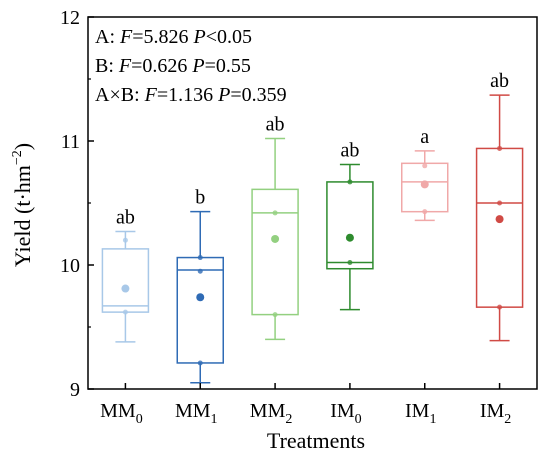  What do you see at coordinates (271, 413) in the screenshot?
I see `x-tick-label: MM2` at bounding box center [271, 413].